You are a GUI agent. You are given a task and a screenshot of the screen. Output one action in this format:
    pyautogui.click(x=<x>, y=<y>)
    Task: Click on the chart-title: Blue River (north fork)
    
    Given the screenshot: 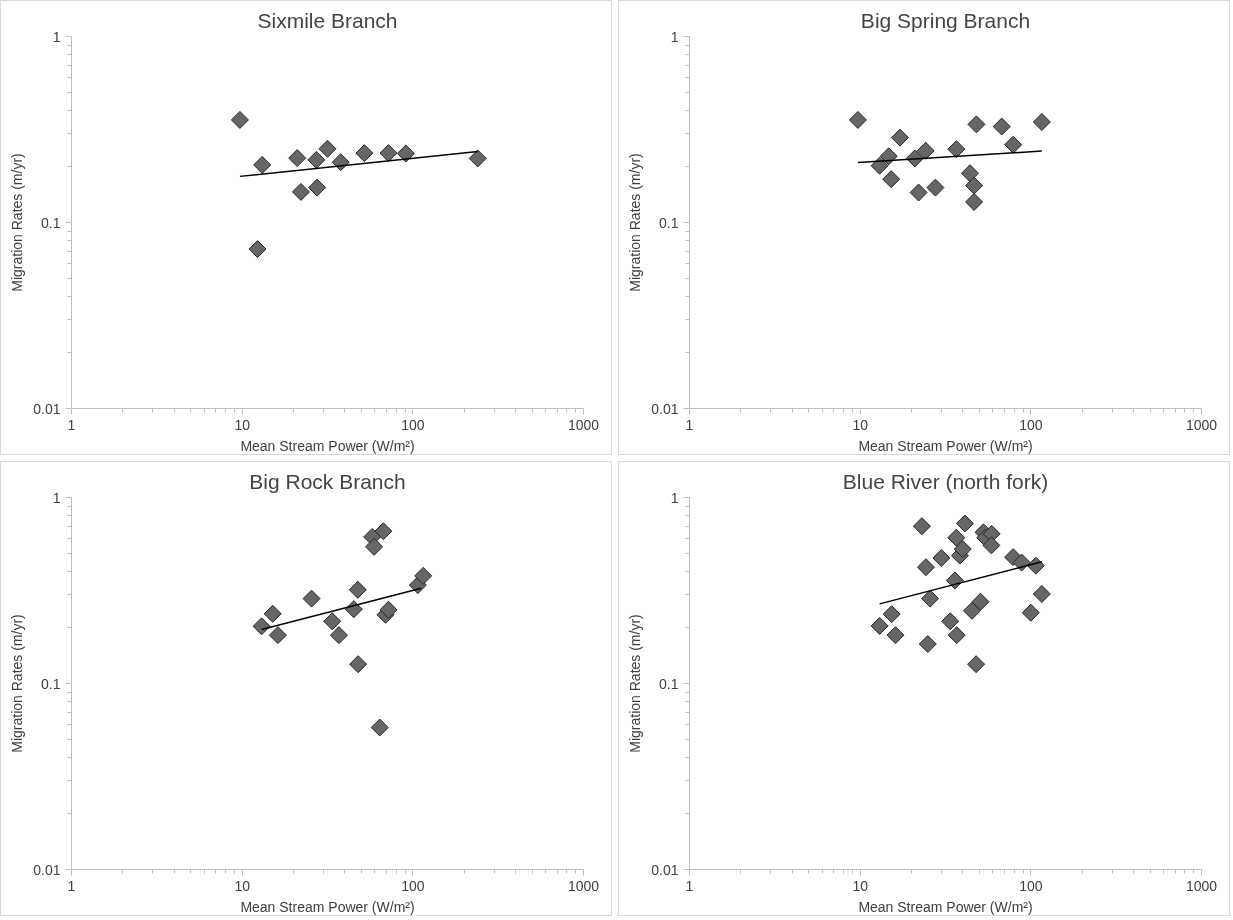 What is the action you would take?
    pyautogui.click(x=945, y=481)
    